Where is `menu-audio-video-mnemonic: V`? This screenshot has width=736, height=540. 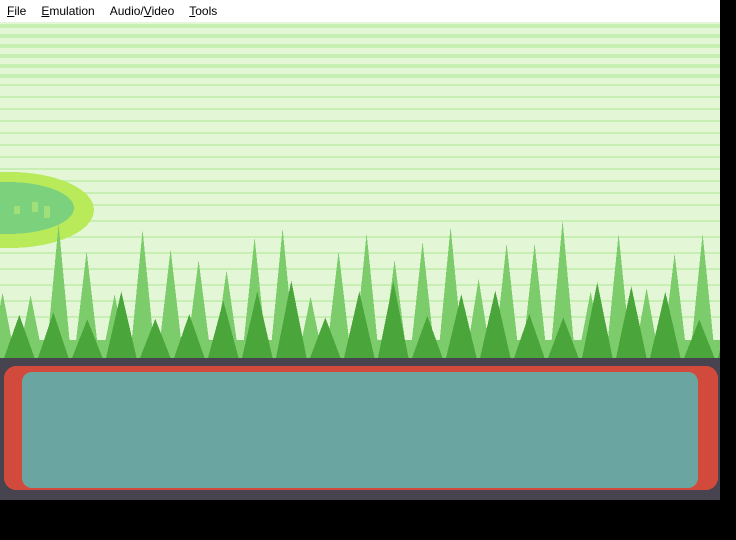
menu-audio-video-mnemonic: V is located at coordinates (147, 11).